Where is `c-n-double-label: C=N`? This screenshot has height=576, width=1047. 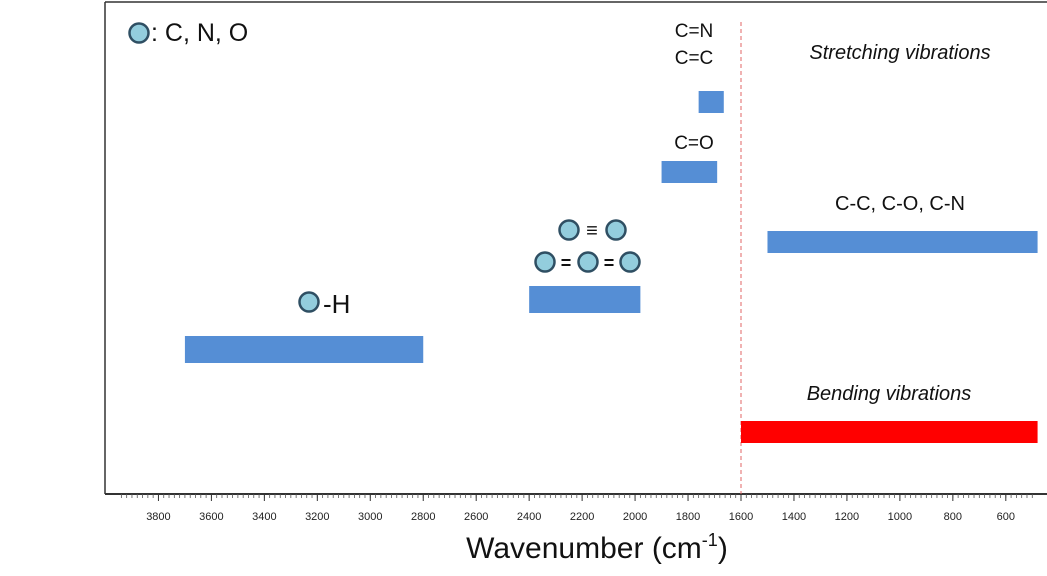
c-n-double-label: C=N is located at coordinates (694, 31).